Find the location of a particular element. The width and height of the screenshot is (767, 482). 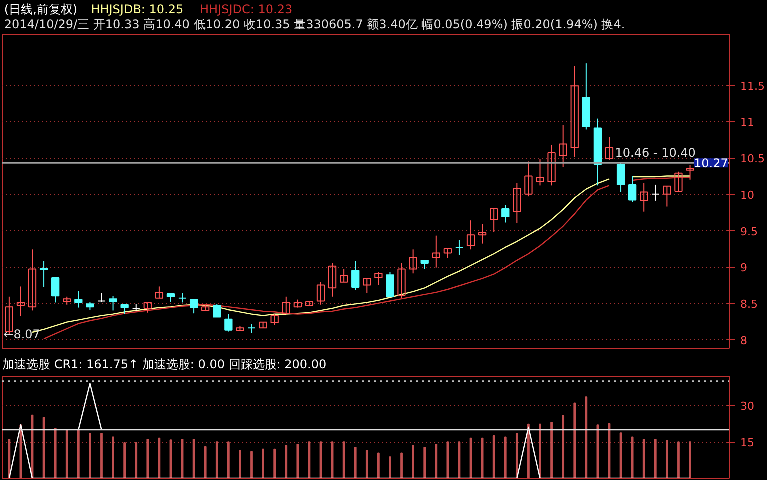

chart-title: 加速选股 CR1: 161.75↑ 加速选股: 0.00 回踩选股: 200.00 is located at coordinates (164, 365).